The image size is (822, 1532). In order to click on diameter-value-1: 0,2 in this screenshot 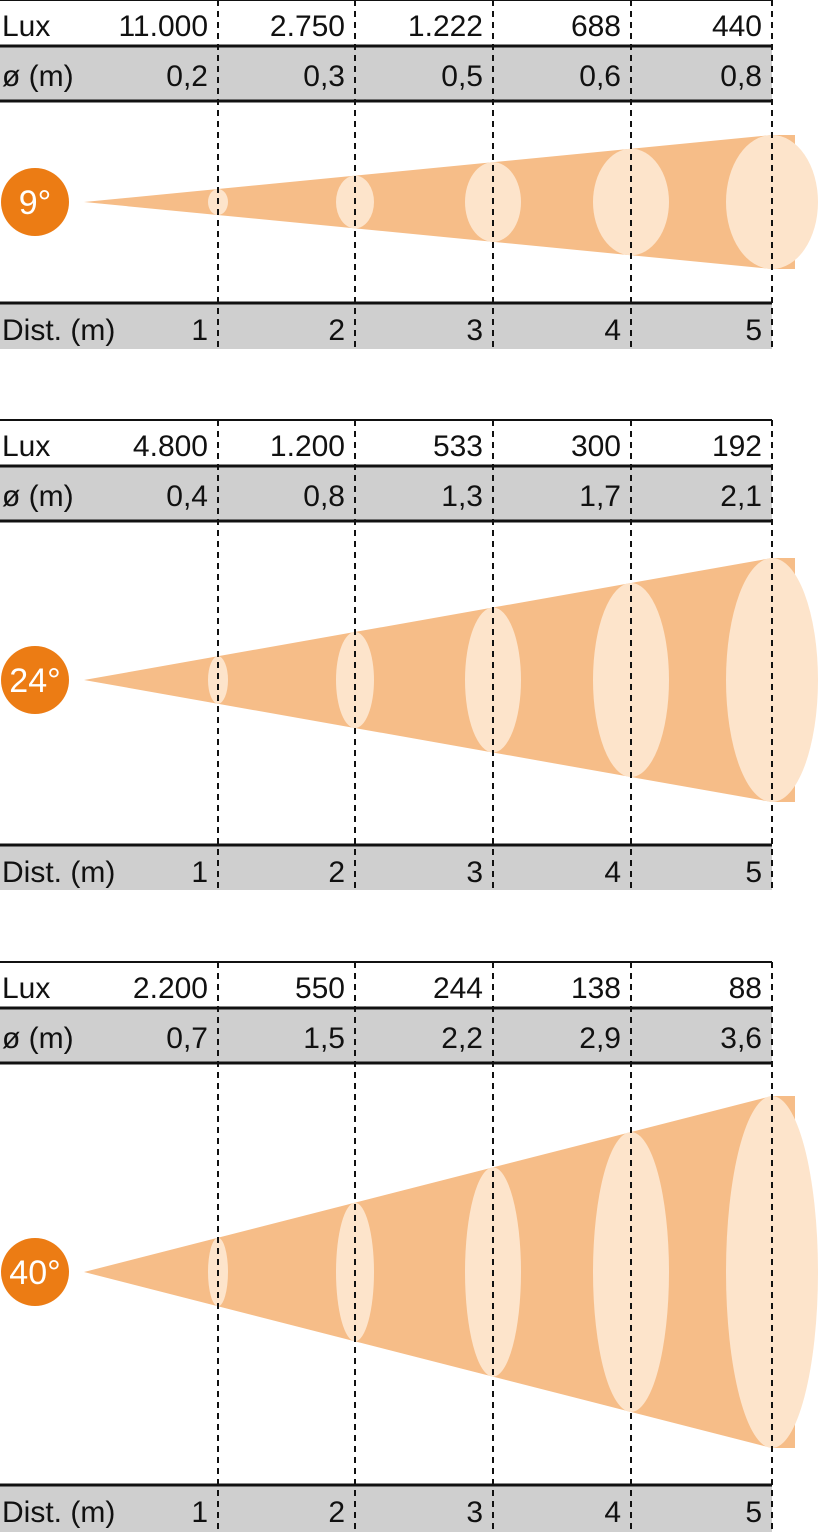, I will do `click(187, 76)`.